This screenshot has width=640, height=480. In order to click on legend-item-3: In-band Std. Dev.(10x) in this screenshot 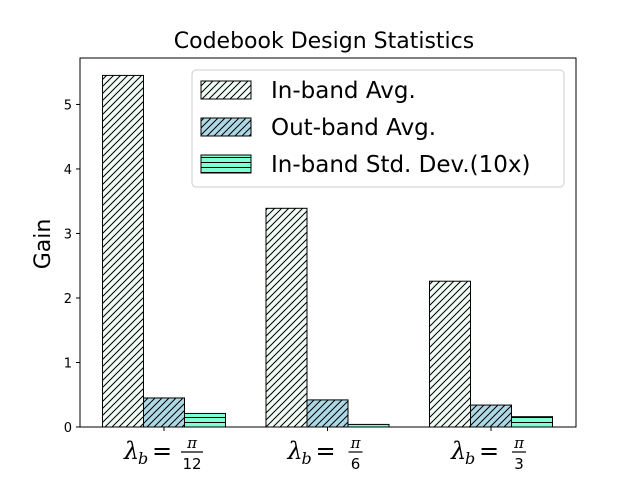, I will do `click(365, 165)`.